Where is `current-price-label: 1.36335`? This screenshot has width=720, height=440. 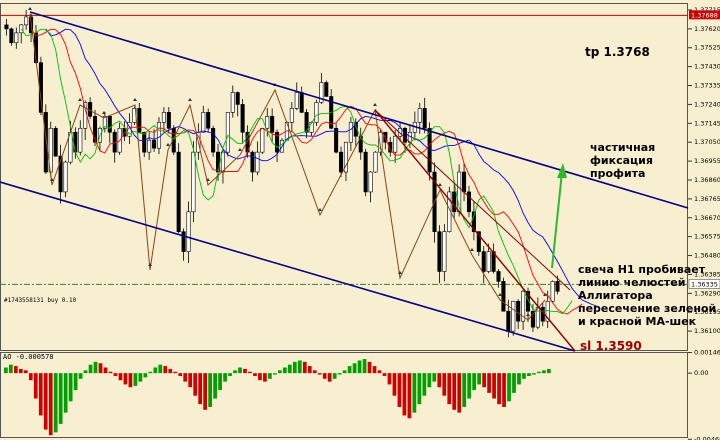 current-price-label: 1.36335 is located at coordinates (704, 284).